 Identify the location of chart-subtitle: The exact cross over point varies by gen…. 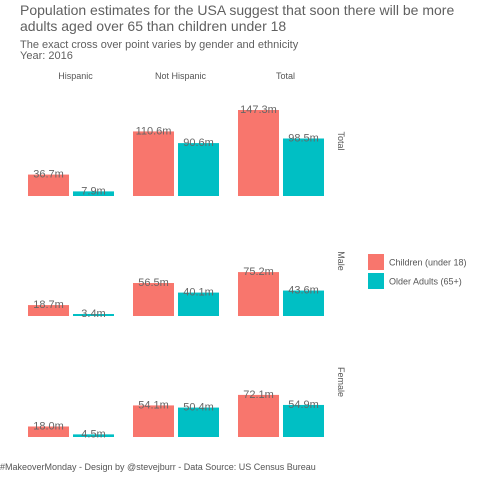
(159, 45).